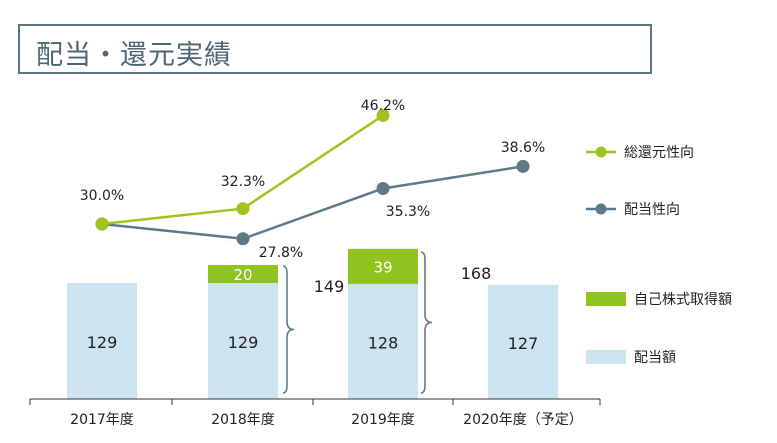  Describe the element at coordinates (601, 209) in the screenshot. I see `legend-payout-ratio-marker` at that location.